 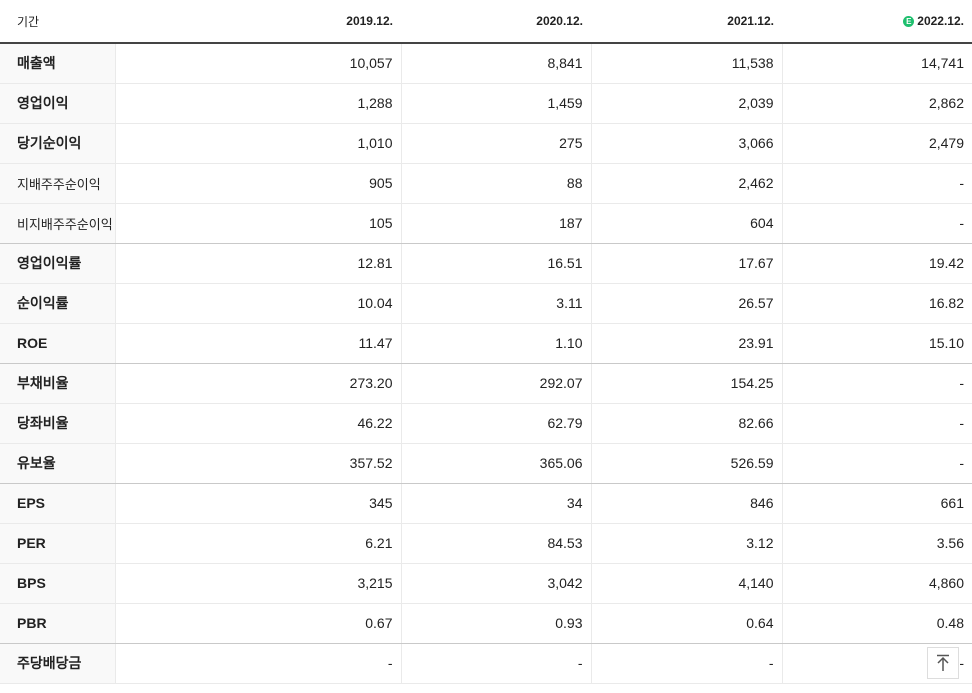 I want to click on table-cell: 10,057, so click(x=257, y=63).